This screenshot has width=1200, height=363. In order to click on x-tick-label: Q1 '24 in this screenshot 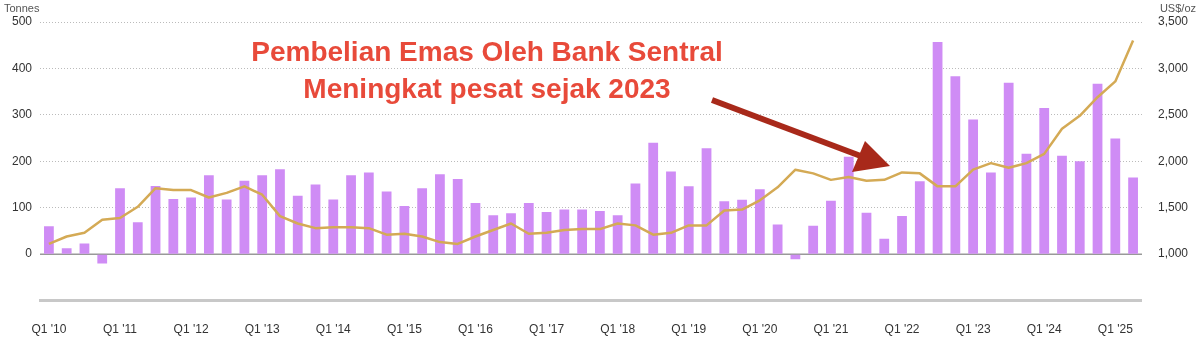, I will do `click(1044, 329)`.